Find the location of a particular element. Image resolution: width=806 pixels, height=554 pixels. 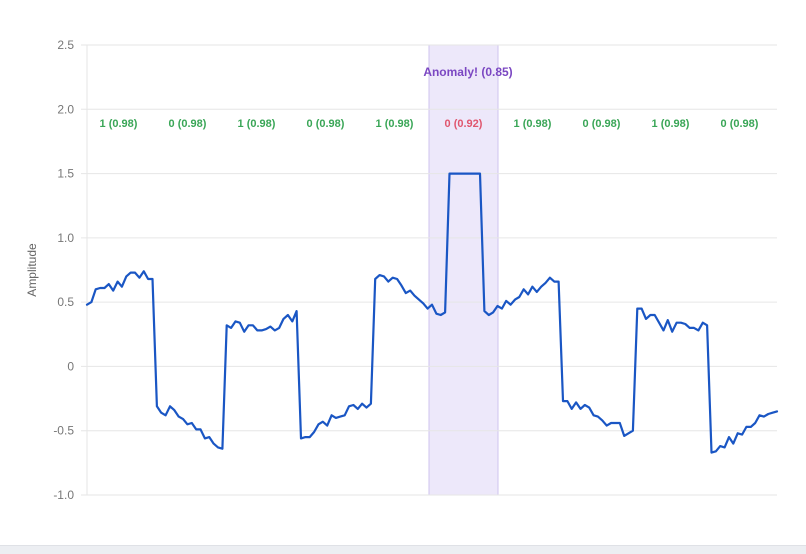

y-tick-label: 2.0 is located at coordinates (65, 109).